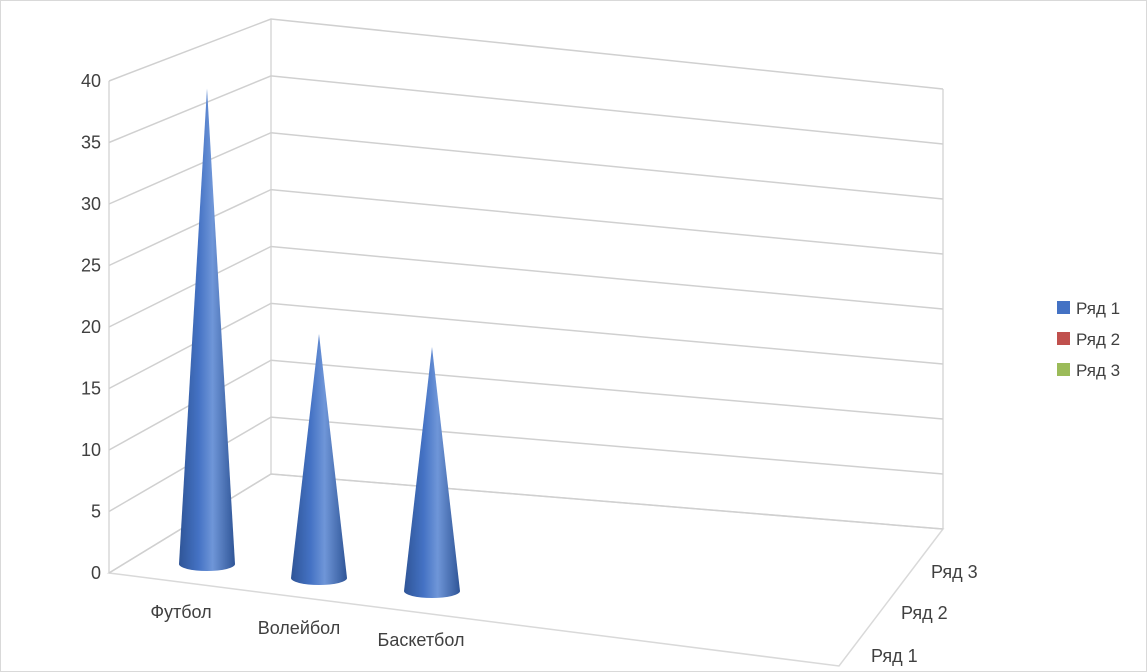 Image resolution: width=1147 pixels, height=672 pixels. Describe the element at coordinates (1098, 339) in the screenshot. I see `legend-label: Ряд 2` at that location.